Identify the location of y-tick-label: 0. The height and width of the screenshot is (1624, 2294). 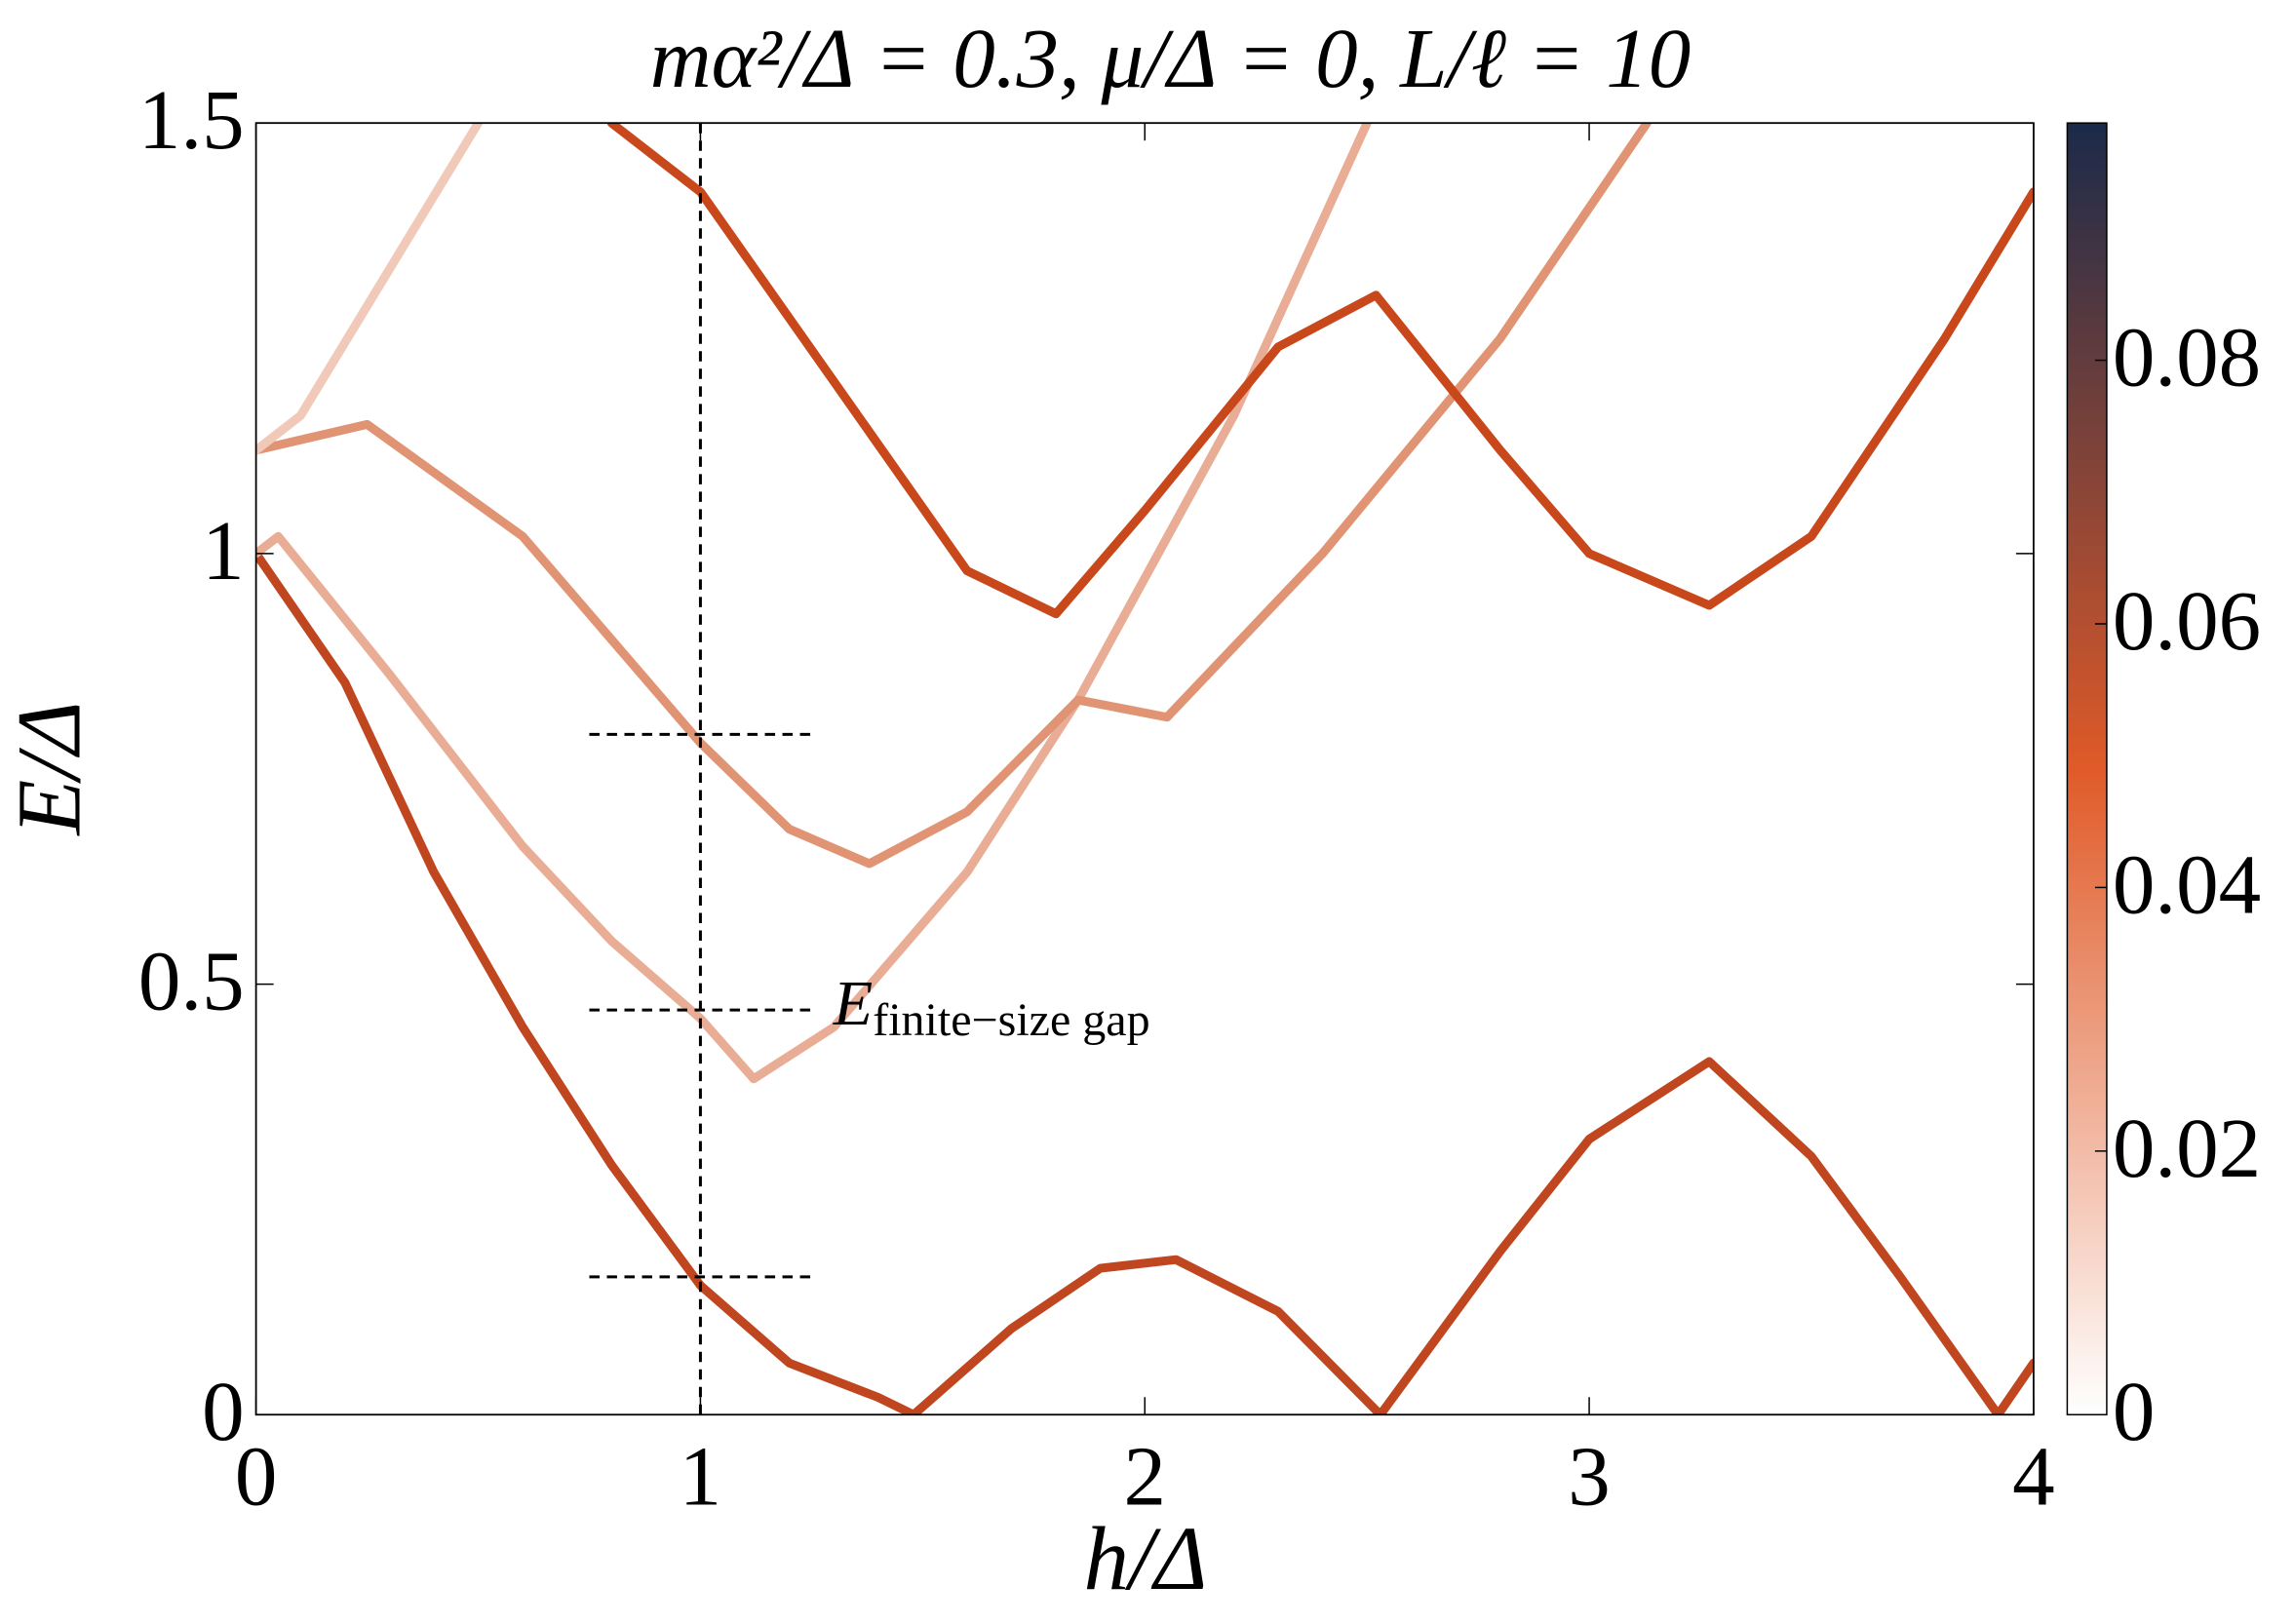
(223, 1411).